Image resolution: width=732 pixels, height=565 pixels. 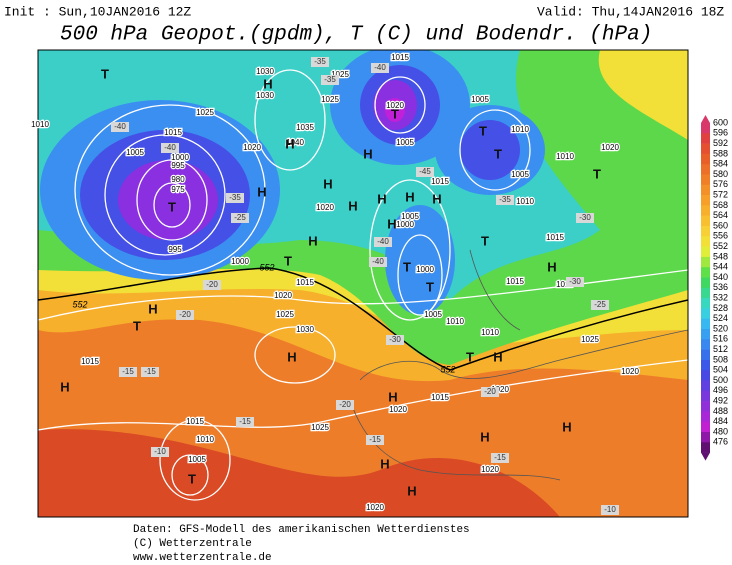 I want to click on colorbar-label: 564, so click(x=720, y=215).